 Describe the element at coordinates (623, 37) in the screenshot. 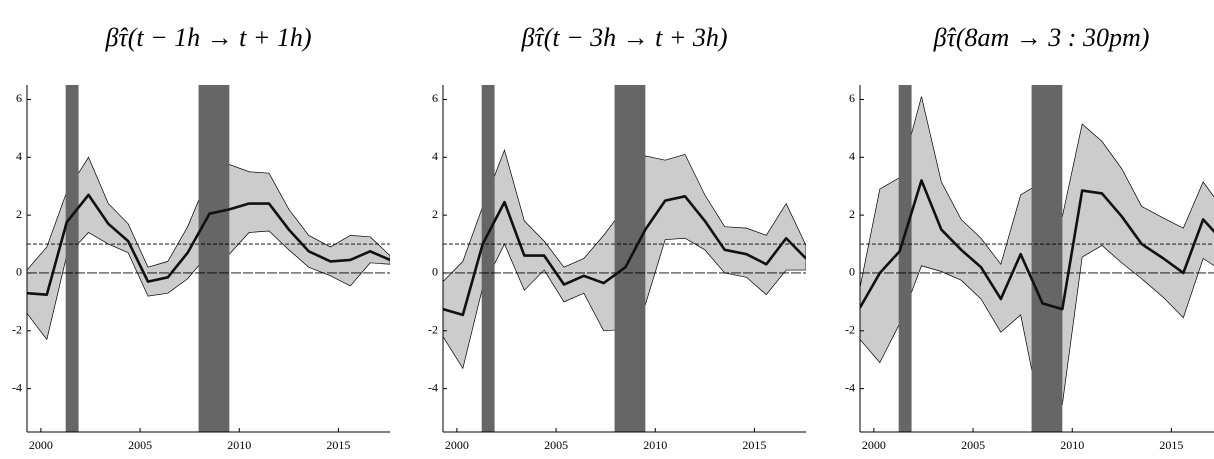

I see `chart-title: β̂τ(t − 3h → t + 3h)` at that location.